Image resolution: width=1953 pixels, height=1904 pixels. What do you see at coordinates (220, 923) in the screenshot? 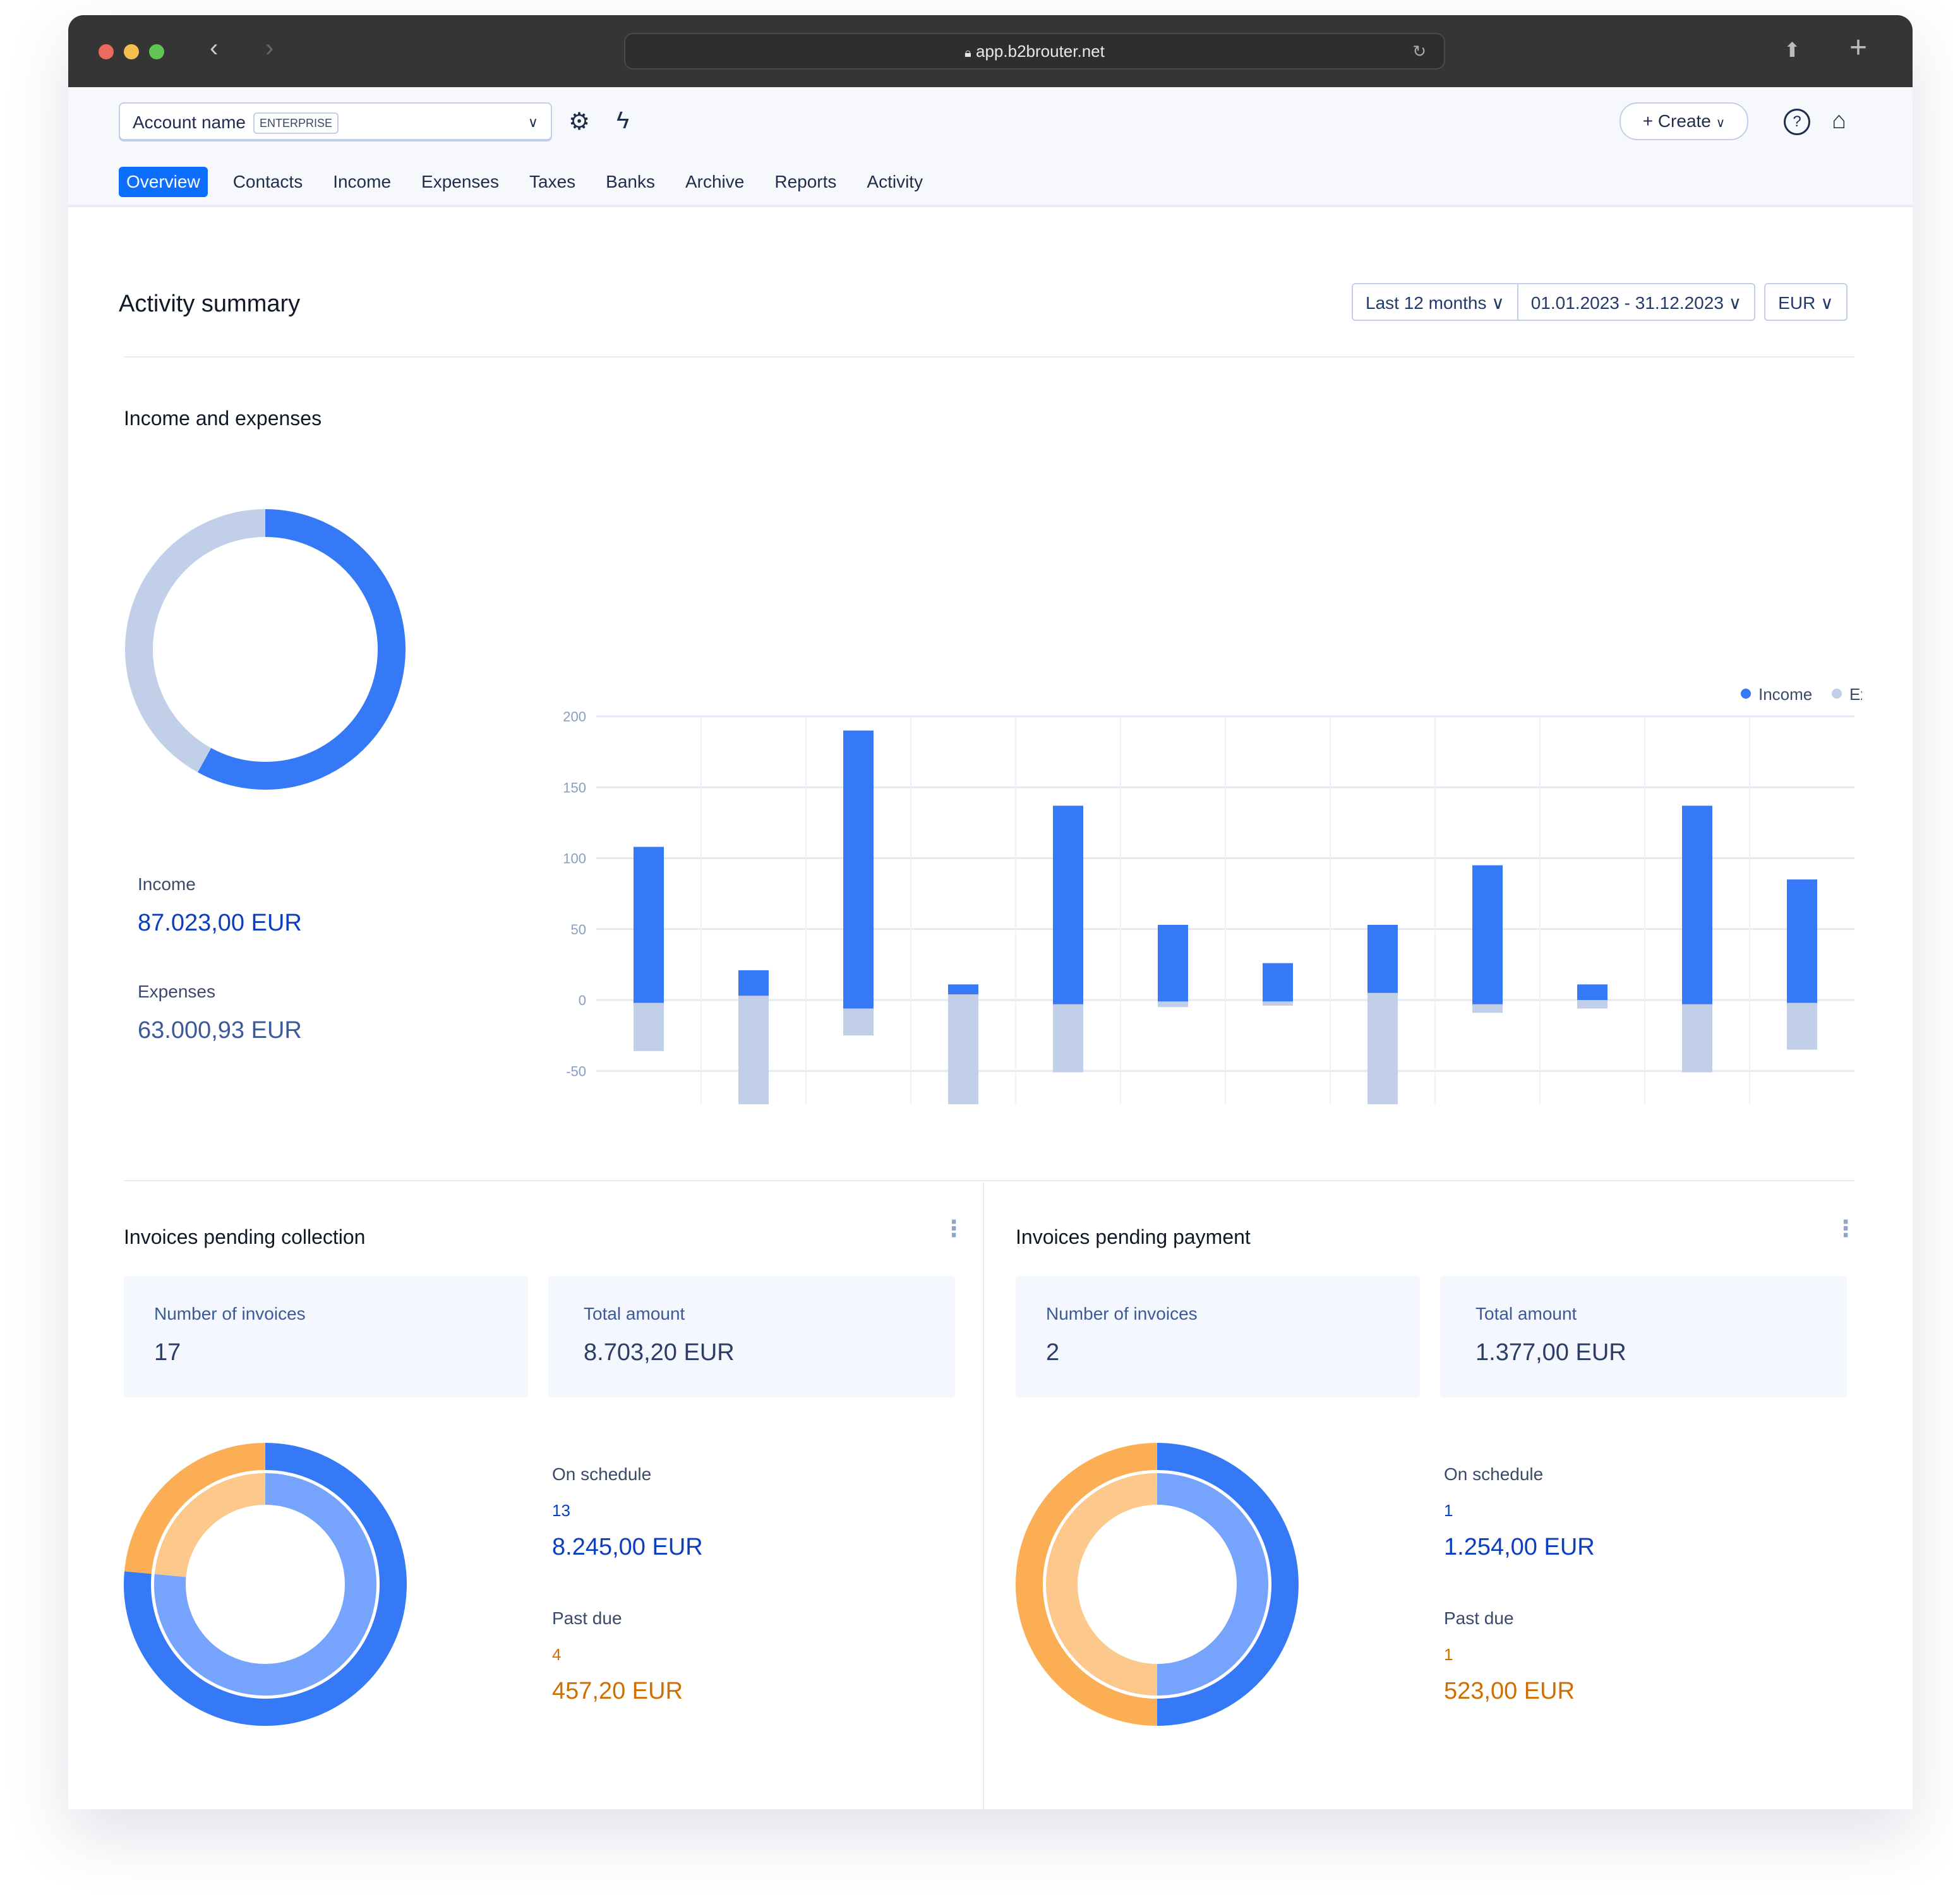
I see `income-value: 87.023,00 EUR` at bounding box center [220, 923].